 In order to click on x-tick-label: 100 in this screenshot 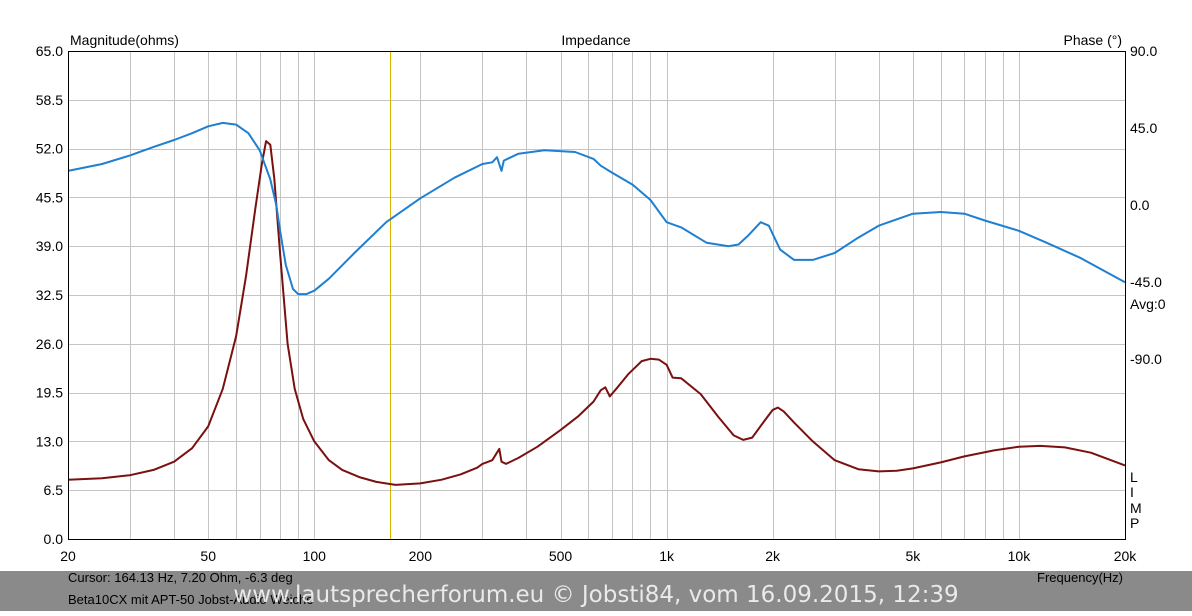, I will do `click(315, 556)`.